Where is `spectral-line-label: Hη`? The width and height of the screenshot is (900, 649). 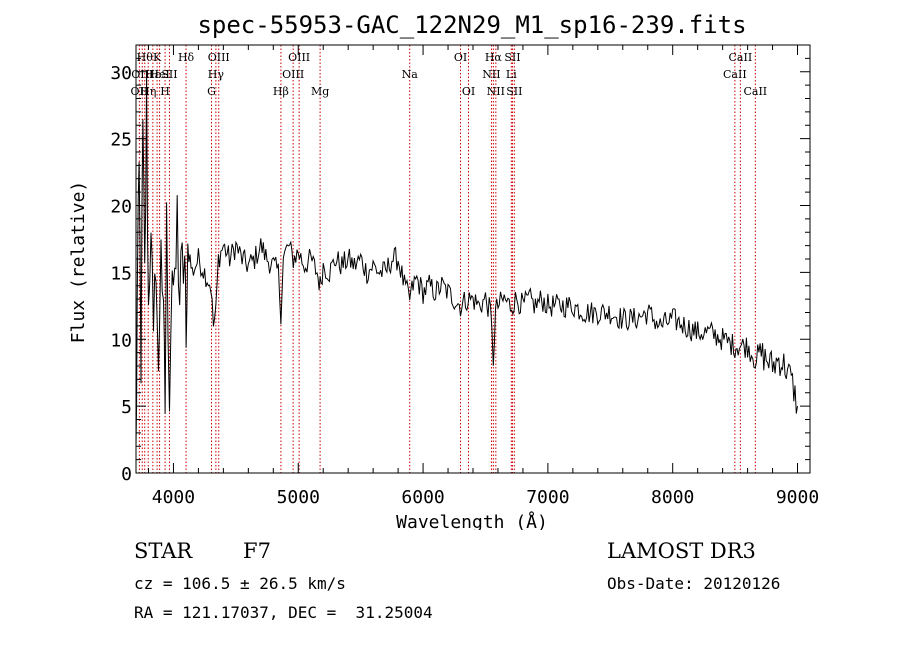
spectral-line-label: Hη is located at coordinates (148, 91).